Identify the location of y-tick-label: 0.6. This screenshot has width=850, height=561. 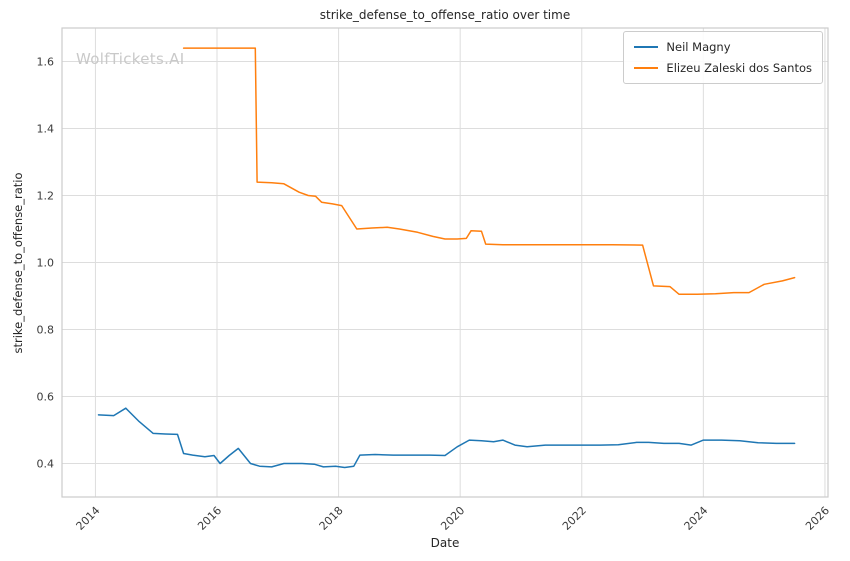
(46, 397).